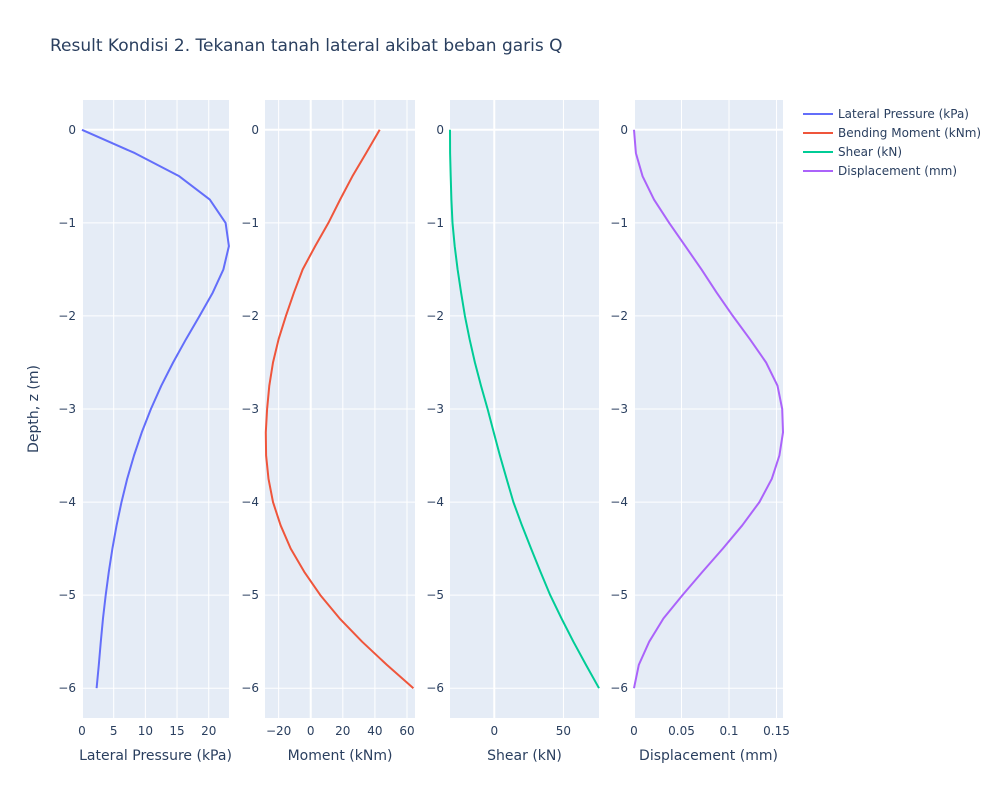 The width and height of the screenshot is (1000, 804). I want to click on legend-item-2: Bending Moment (kNm), so click(892, 133).